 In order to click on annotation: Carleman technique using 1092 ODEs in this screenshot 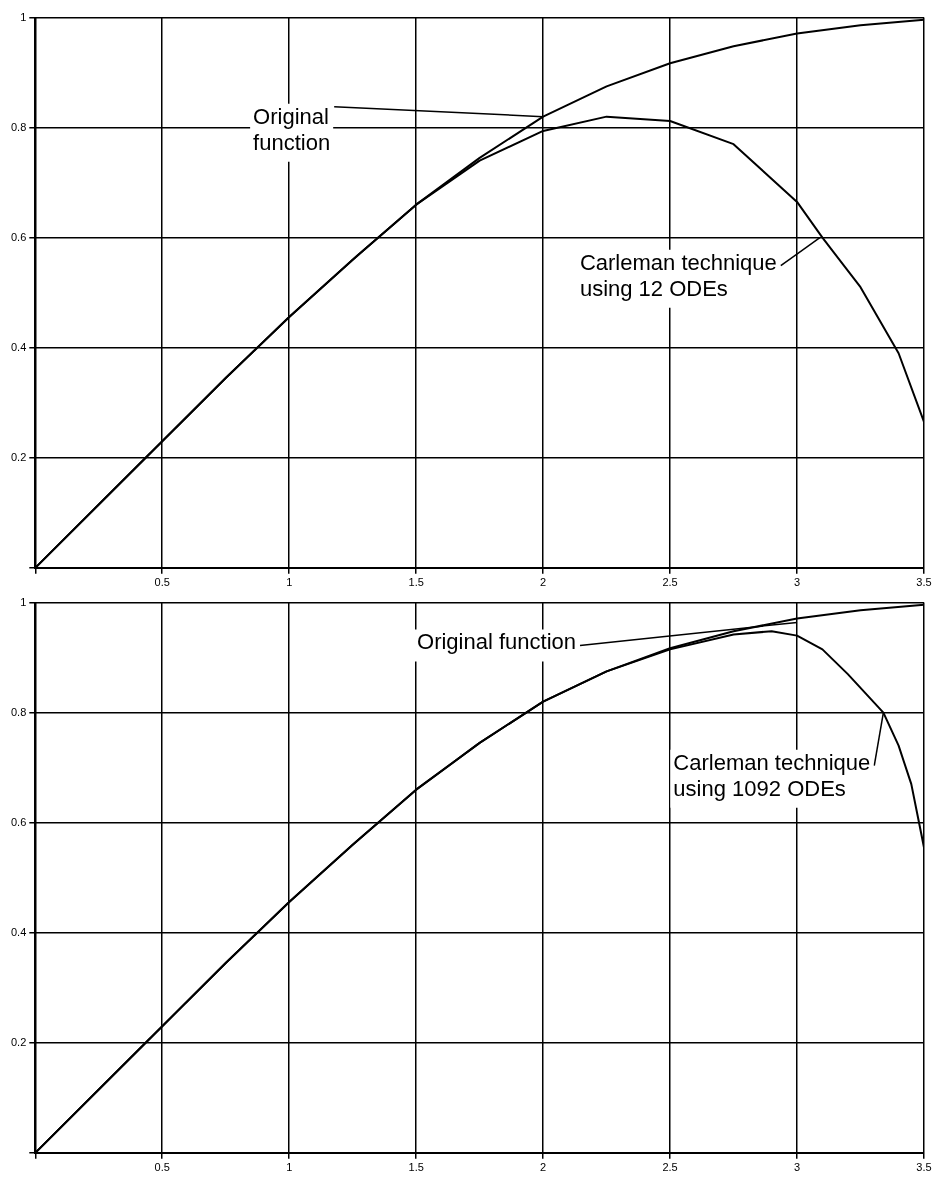, I will do `click(772, 775)`.